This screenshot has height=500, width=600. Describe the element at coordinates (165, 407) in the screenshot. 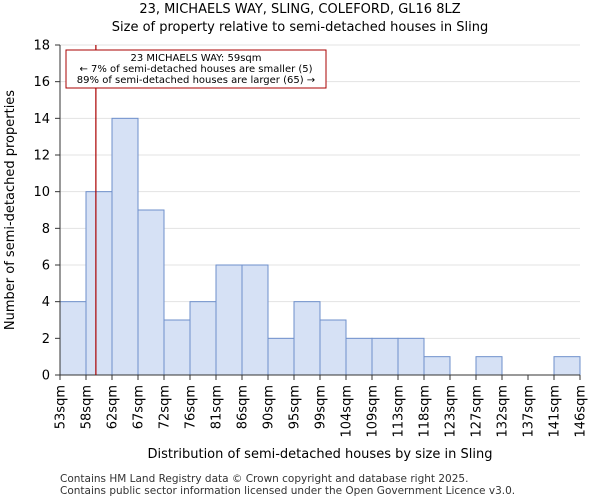

I see `x-tick-label: 72sqm` at that location.